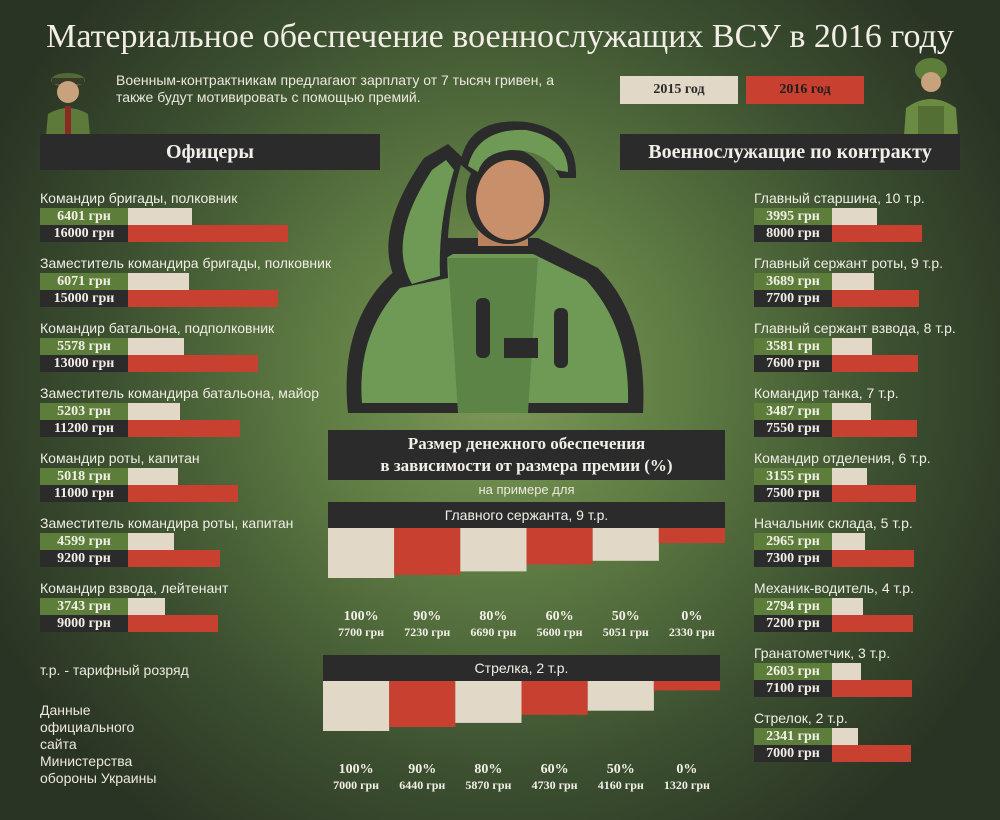  What do you see at coordinates (793, 476) in the screenshot?
I see `contract-value-2015: 3155 грн` at bounding box center [793, 476].